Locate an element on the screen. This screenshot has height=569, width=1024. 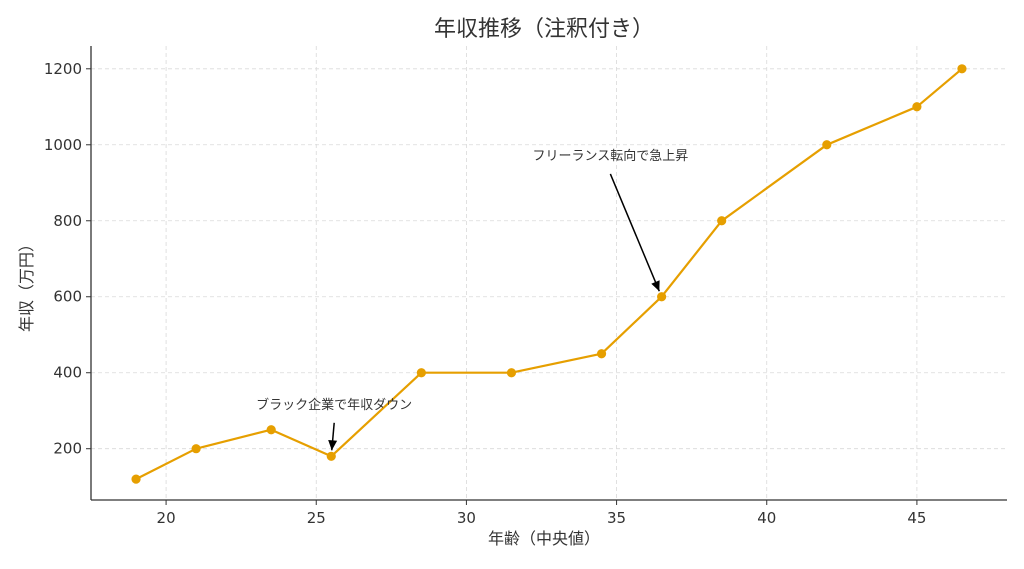
chart-title: 年収推移（注釈付き） is located at coordinates (544, 29).